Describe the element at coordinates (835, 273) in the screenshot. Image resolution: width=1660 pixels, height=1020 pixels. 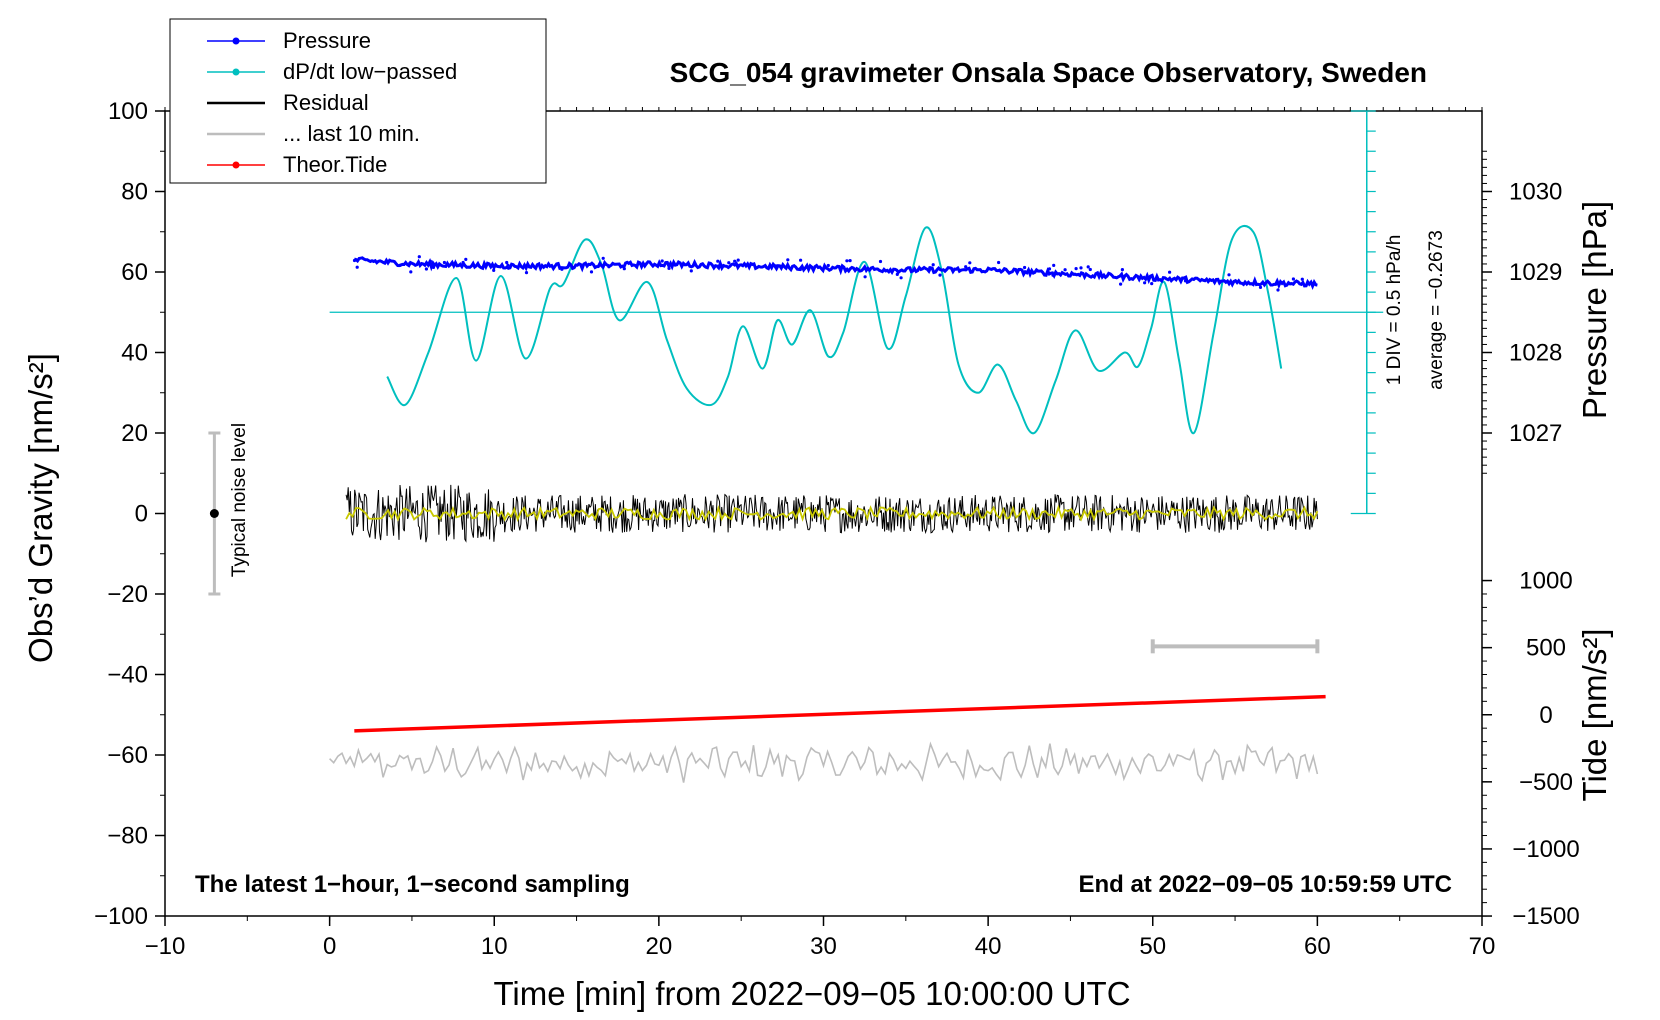
I see `series-pressure` at that location.